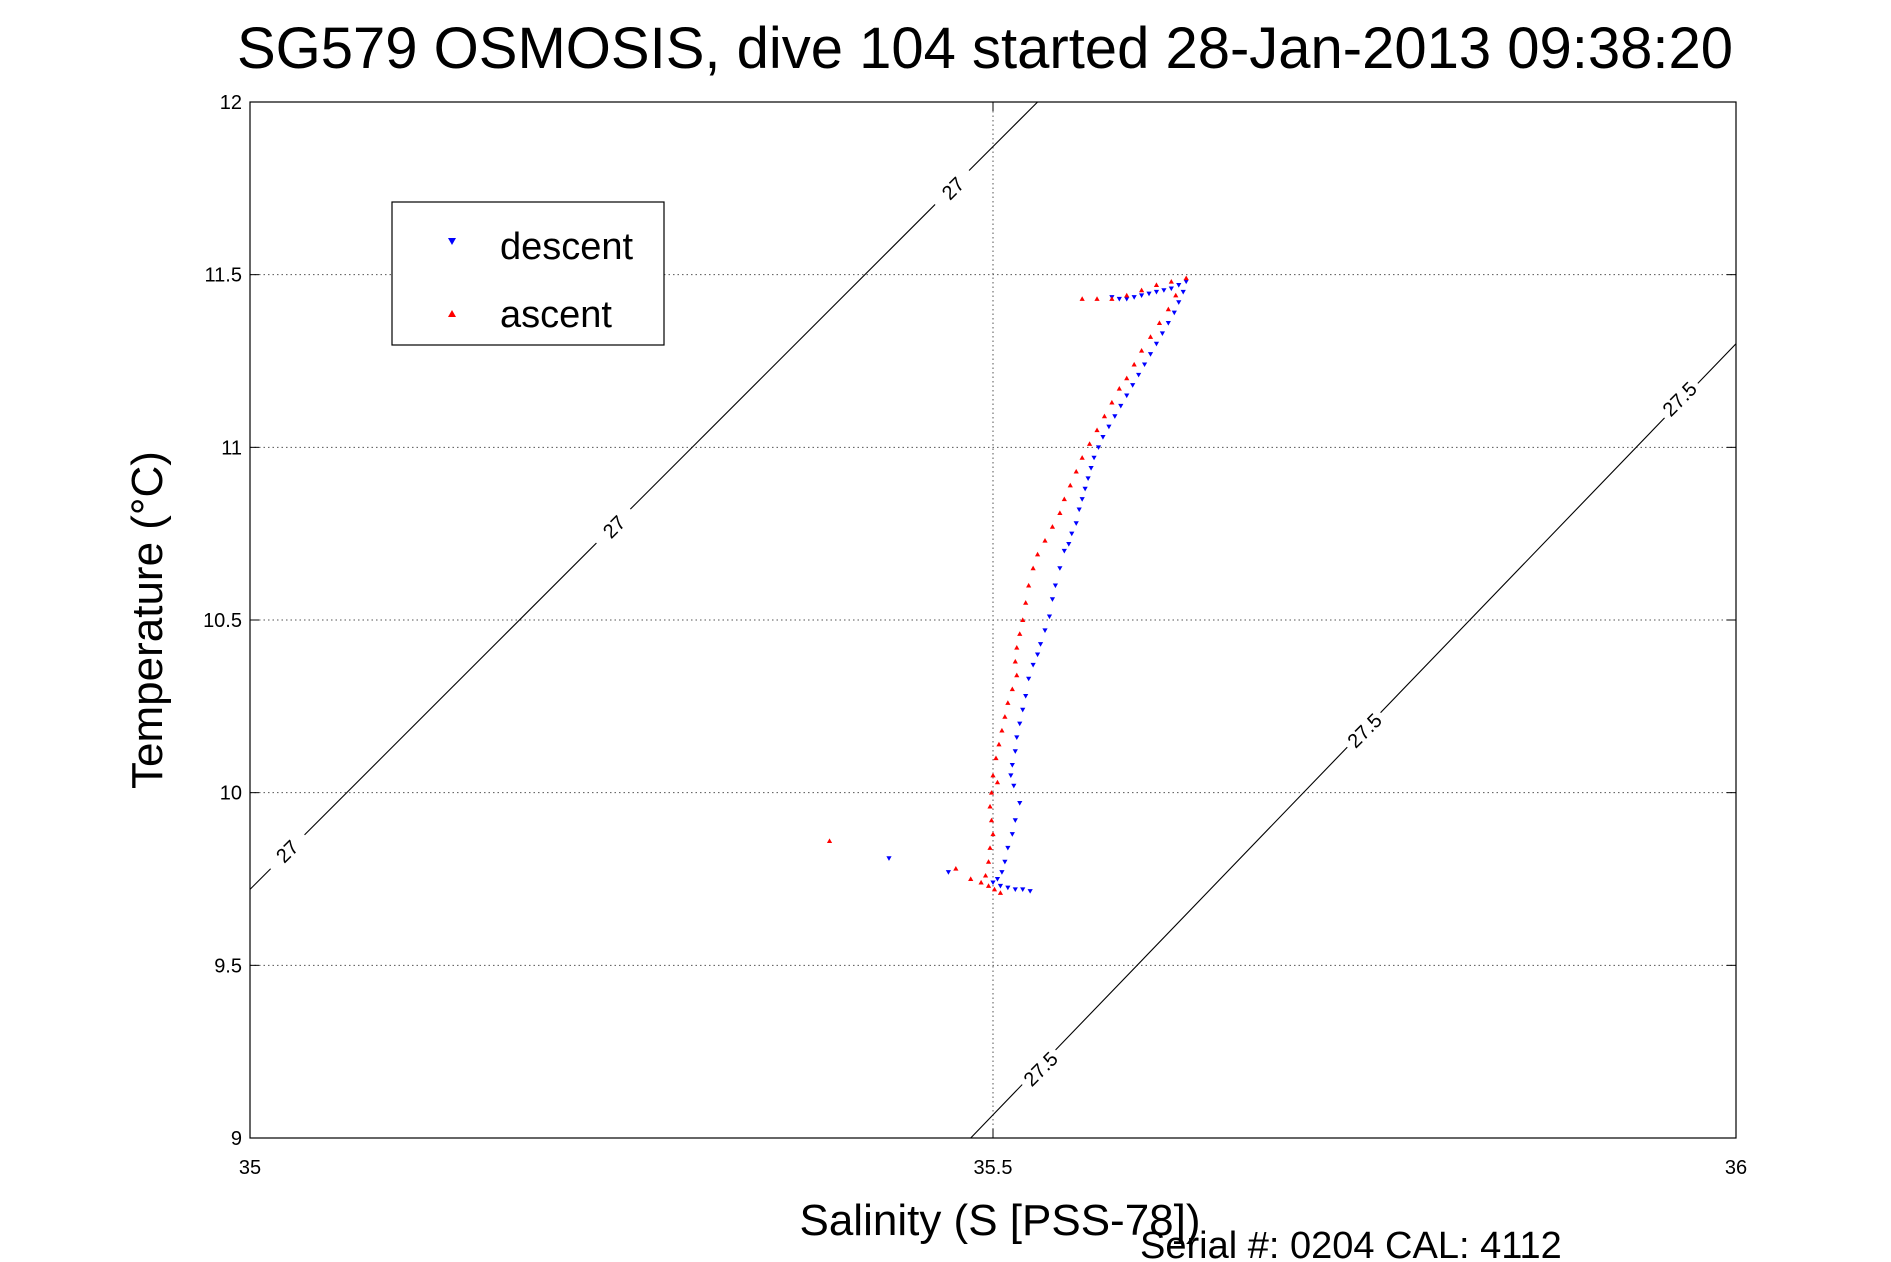 The width and height of the screenshot is (1891, 1262). What do you see at coordinates (231, 794) in the screenshot?
I see `y-tick-label-2: 10` at bounding box center [231, 794].